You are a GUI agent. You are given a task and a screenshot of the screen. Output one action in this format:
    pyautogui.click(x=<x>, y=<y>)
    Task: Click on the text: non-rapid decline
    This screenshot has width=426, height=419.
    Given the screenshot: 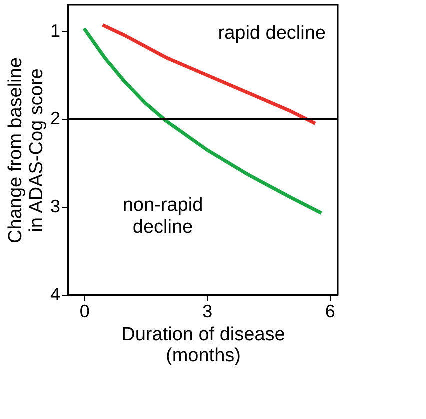 What is the action you would take?
    pyautogui.click(x=163, y=216)
    